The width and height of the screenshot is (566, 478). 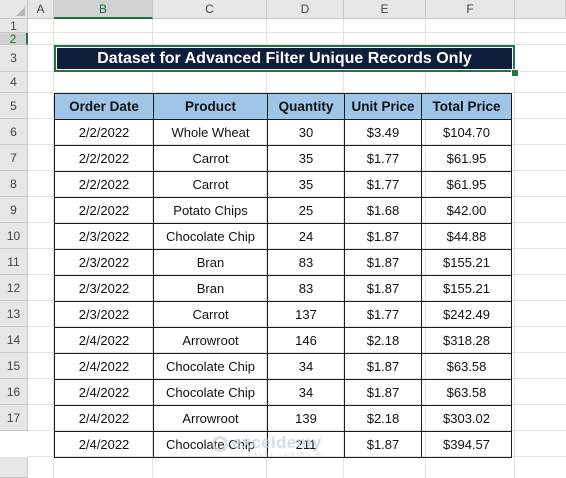 What do you see at coordinates (14, 82) in the screenshot?
I see `row-header-4: 4` at bounding box center [14, 82].